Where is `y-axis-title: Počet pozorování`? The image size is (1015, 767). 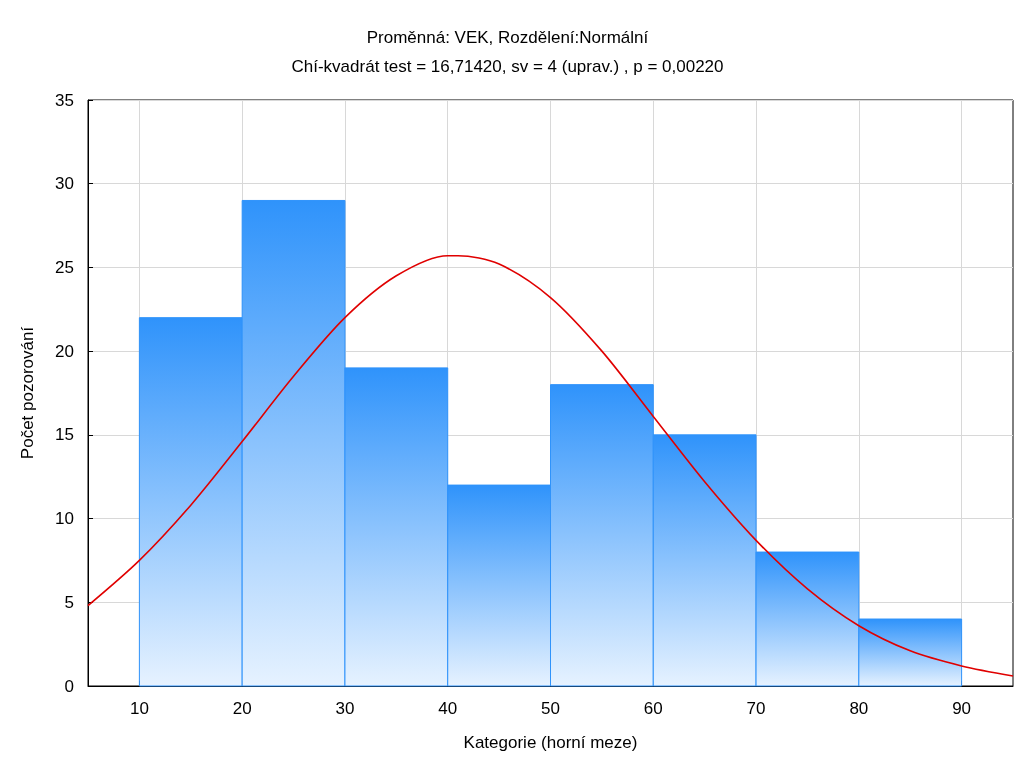 y-axis-title: Počet pozorování is located at coordinates (27, 393).